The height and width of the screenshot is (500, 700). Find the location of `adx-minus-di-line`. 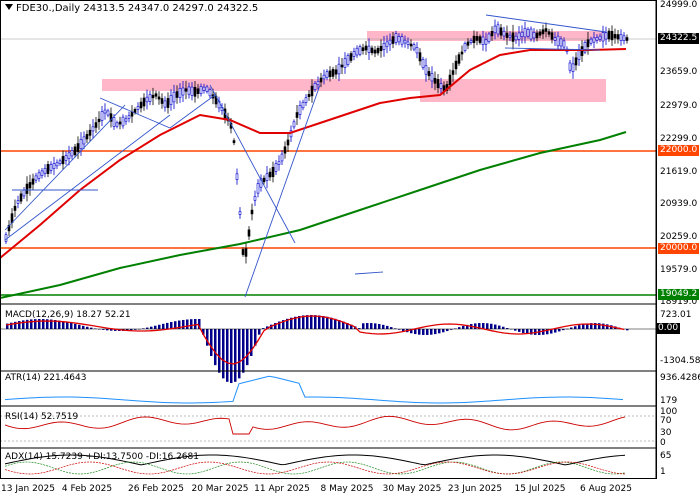

adx-minus-di-line is located at coordinates (315, 468).